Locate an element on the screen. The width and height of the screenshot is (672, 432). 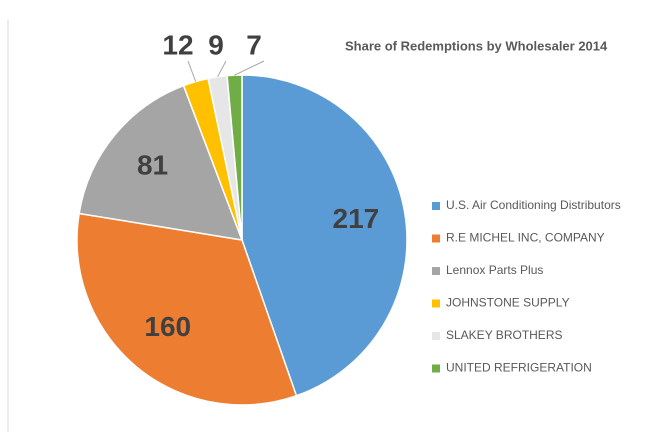
legend-label: UNITED REFRIGERATION is located at coordinates (519, 368).